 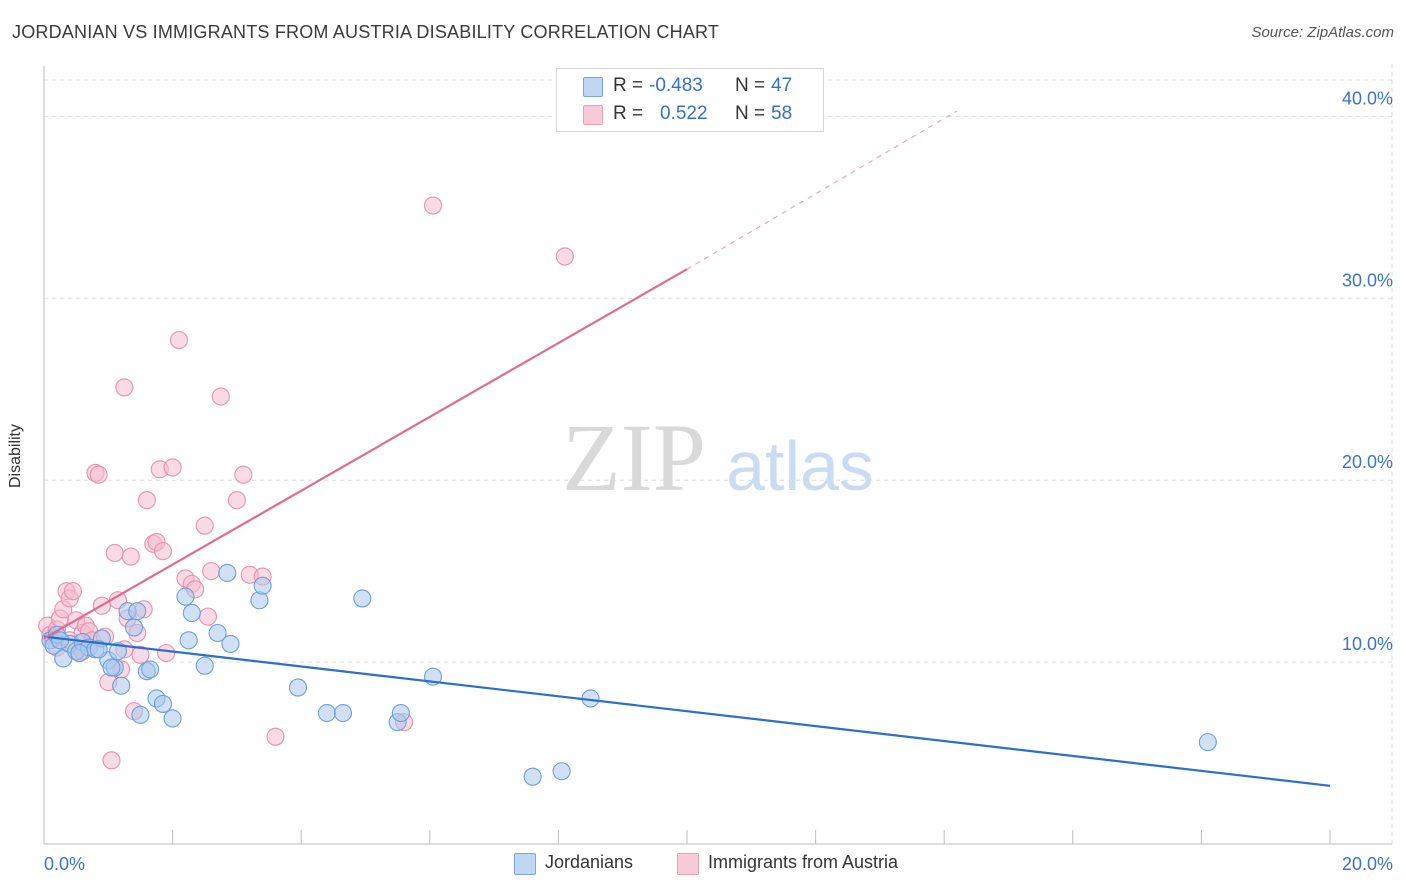 I want to click on correlation-legend: R = -0.483 N = 47 R = 0.522 N = 58, so click(x=690, y=100).